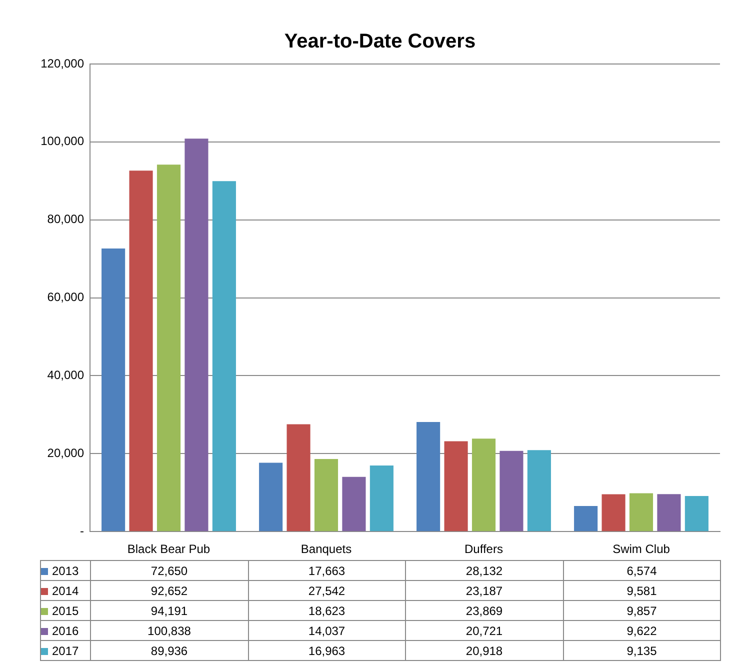  Describe the element at coordinates (169, 570) in the screenshot. I see `data-label: 72,650` at that location.